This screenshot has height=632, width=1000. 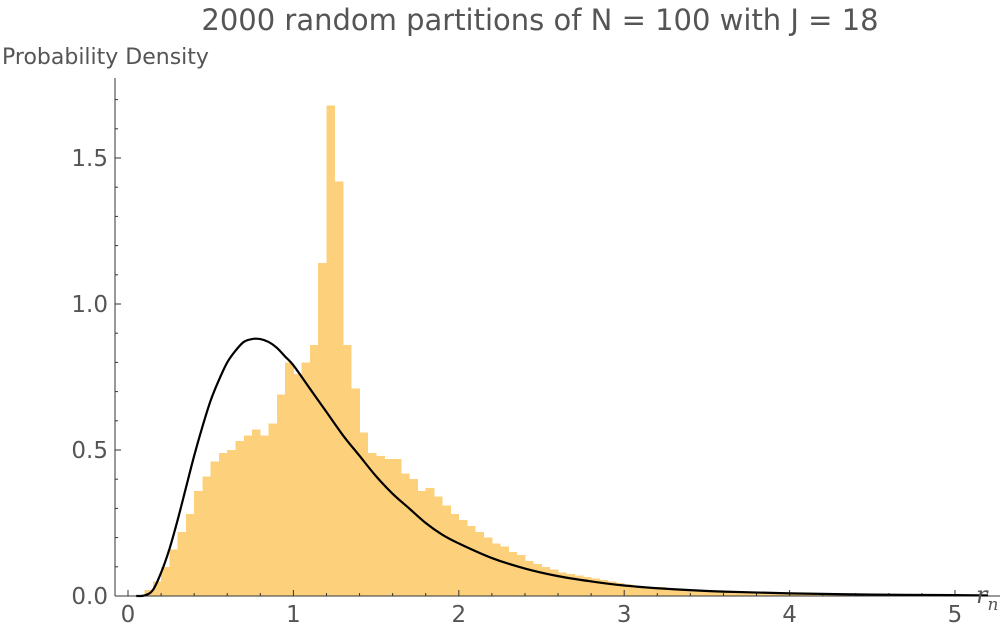 I want to click on x-axis-label: rn, so click(x=987, y=598).